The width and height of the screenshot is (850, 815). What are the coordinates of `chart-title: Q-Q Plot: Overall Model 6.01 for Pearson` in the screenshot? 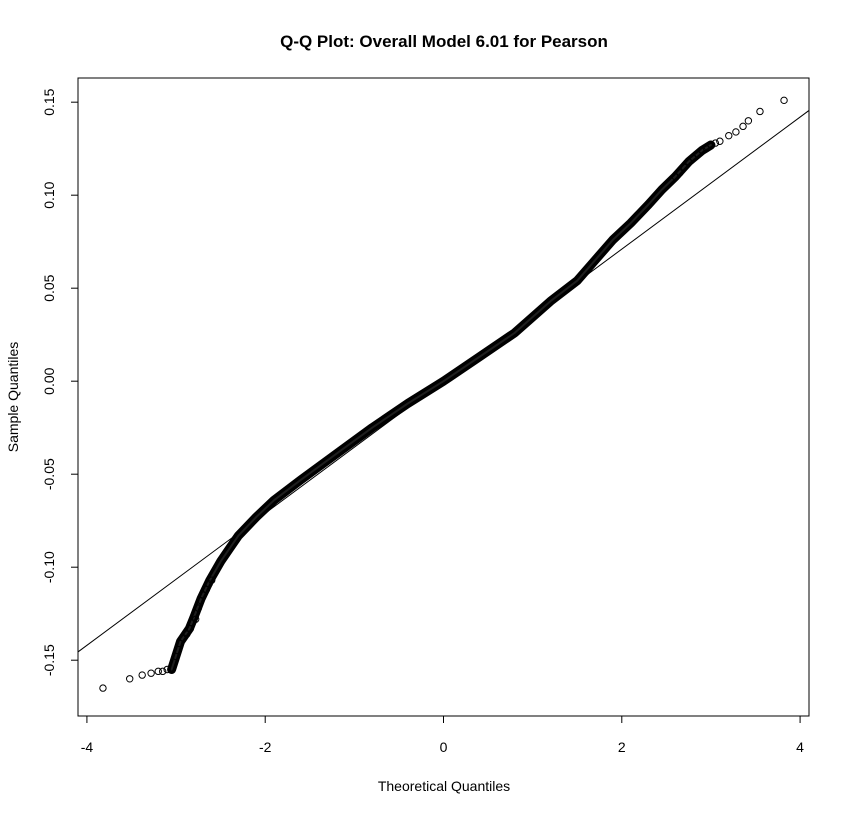 It's located at (444, 41).